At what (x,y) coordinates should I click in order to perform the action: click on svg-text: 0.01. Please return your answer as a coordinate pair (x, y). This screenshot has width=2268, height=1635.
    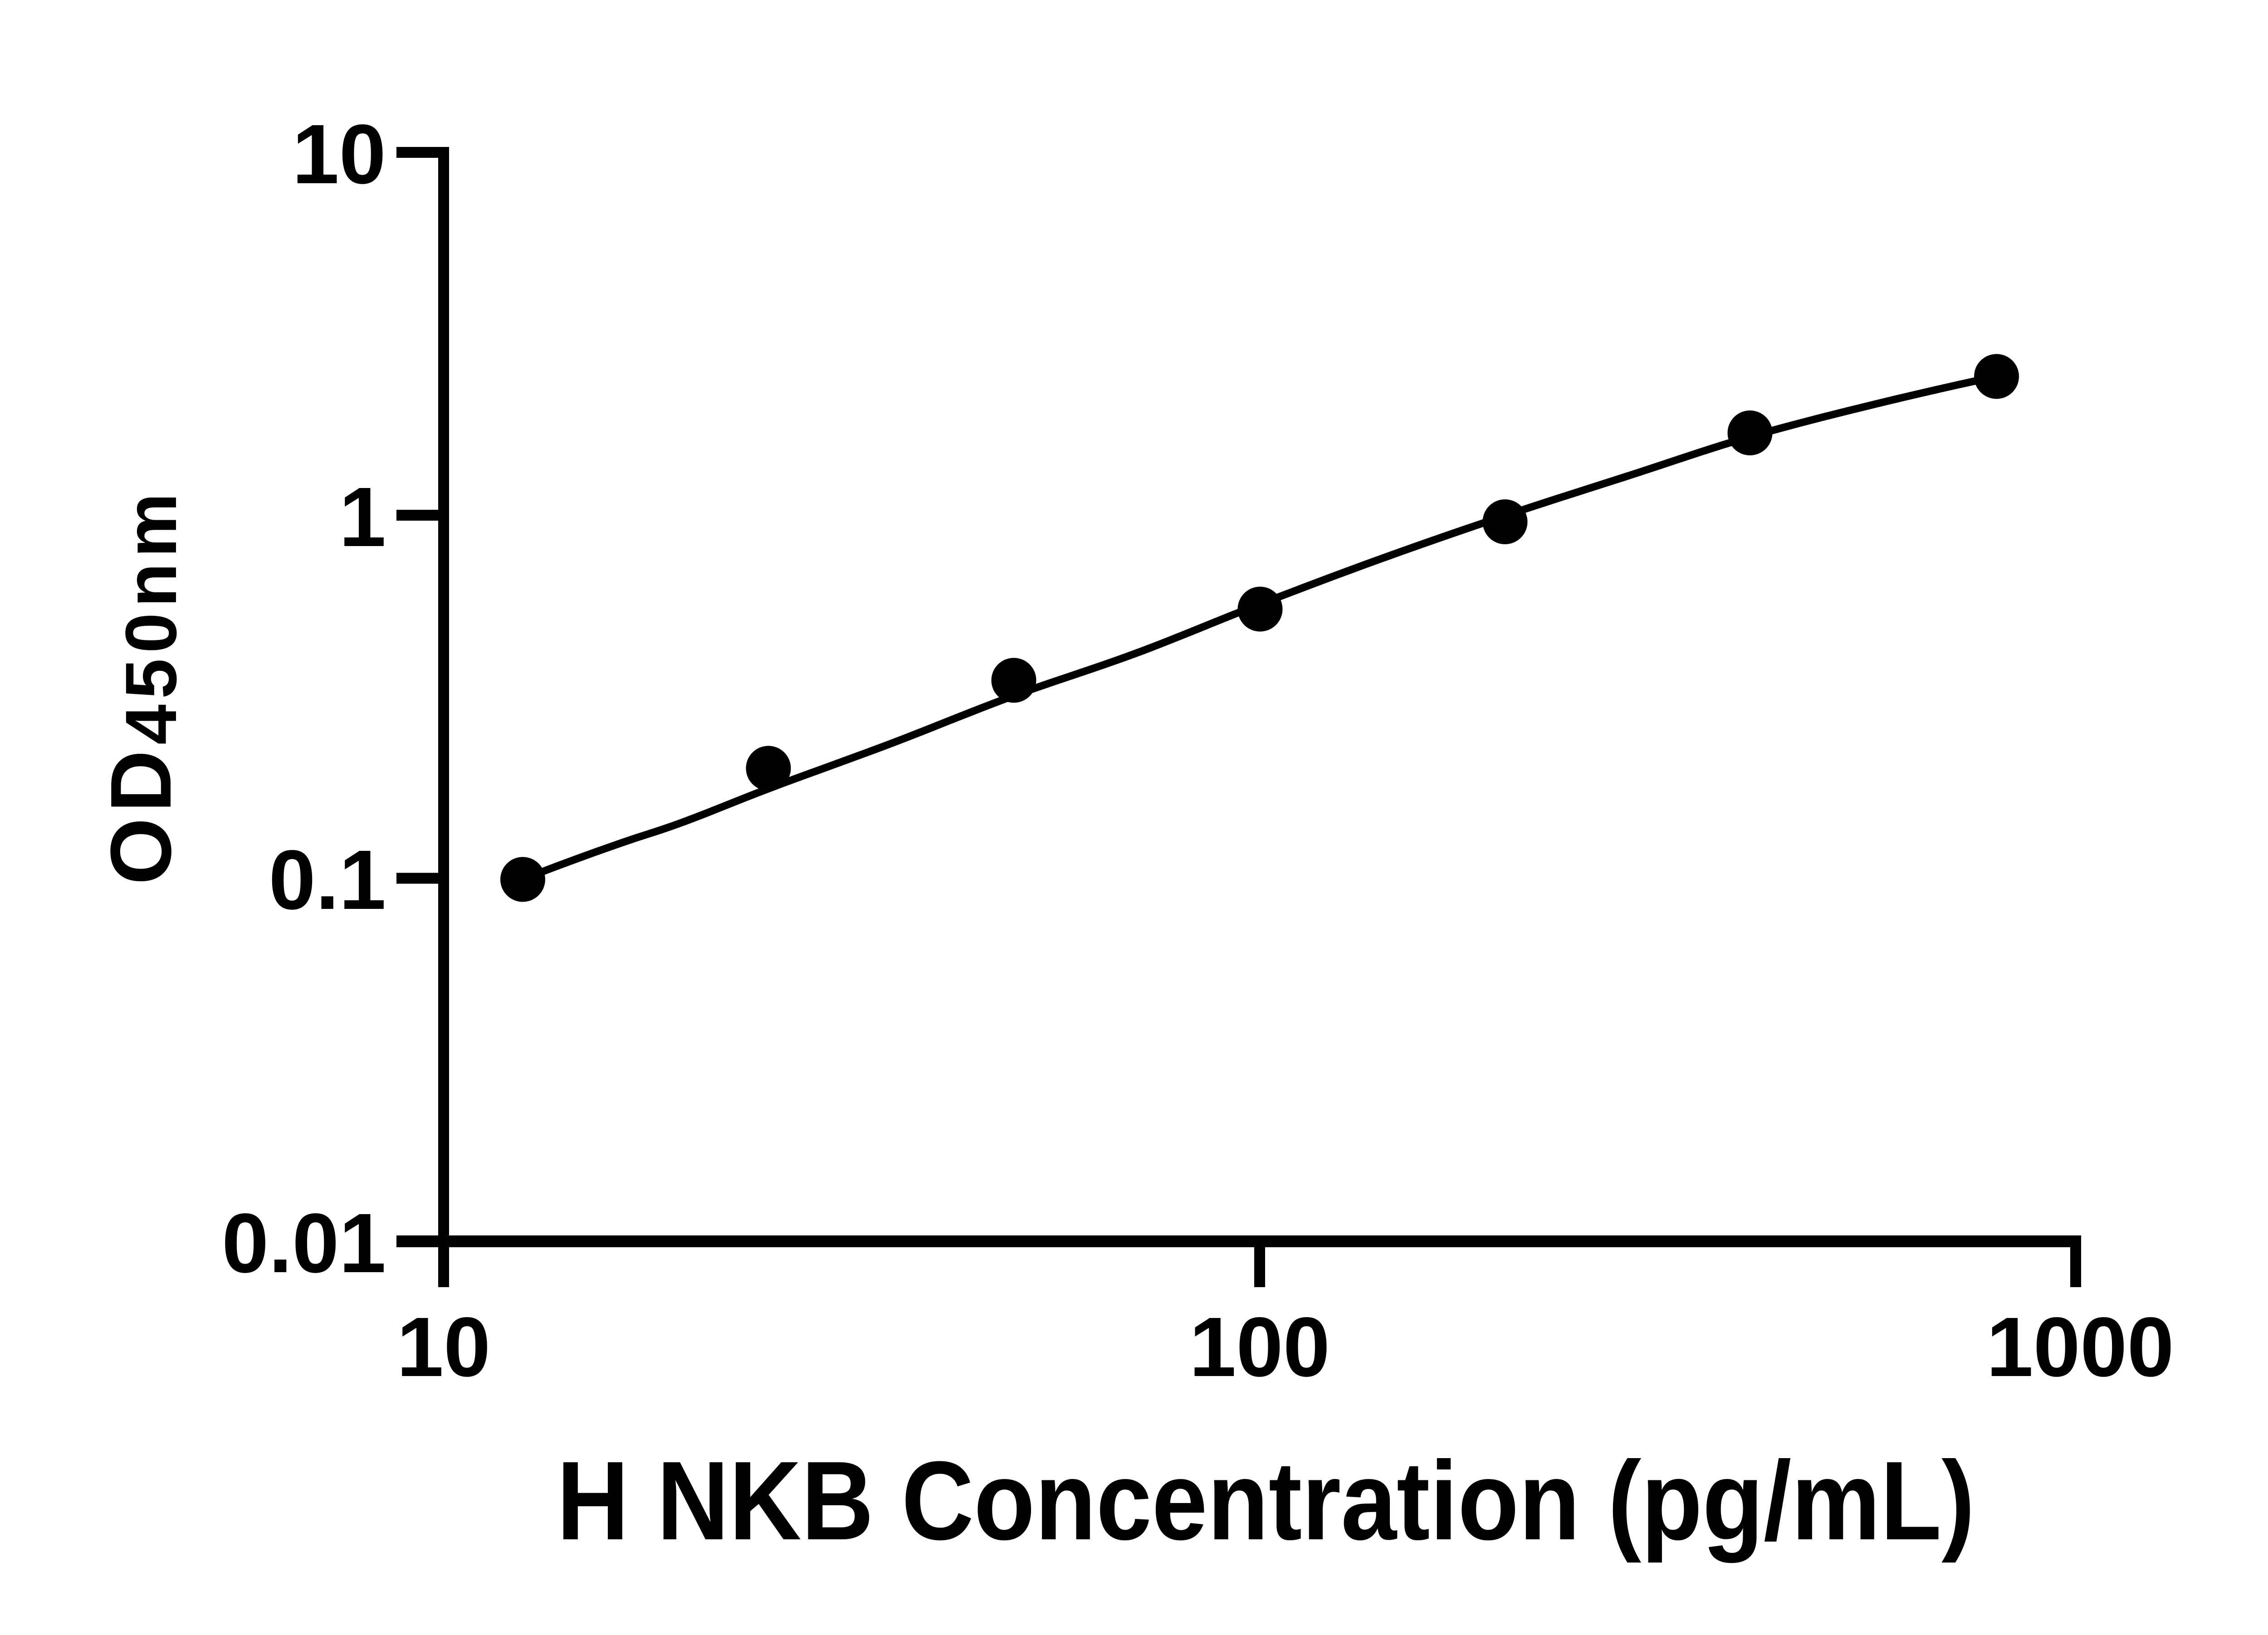
    Looking at the image, I should click on (304, 1243).